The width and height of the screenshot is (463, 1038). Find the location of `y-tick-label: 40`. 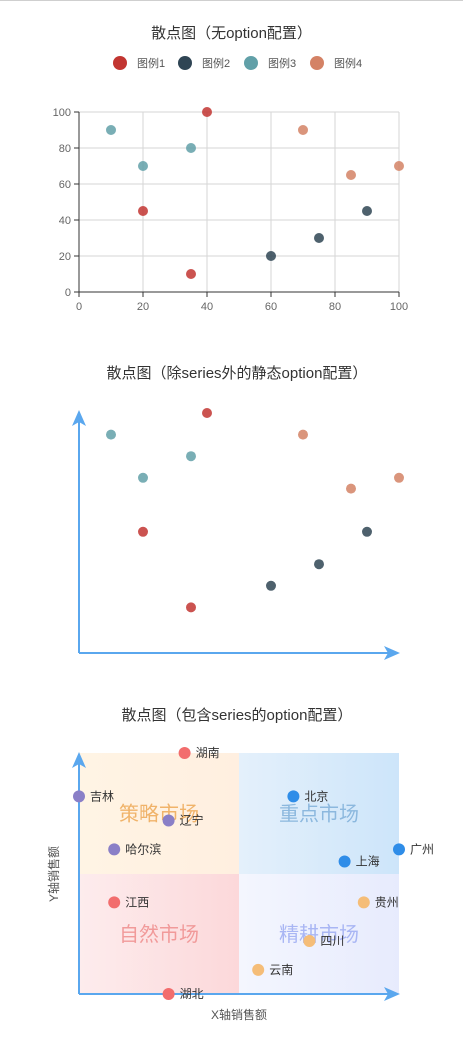

y-tick-label: 40 is located at coordinates (65, 221).